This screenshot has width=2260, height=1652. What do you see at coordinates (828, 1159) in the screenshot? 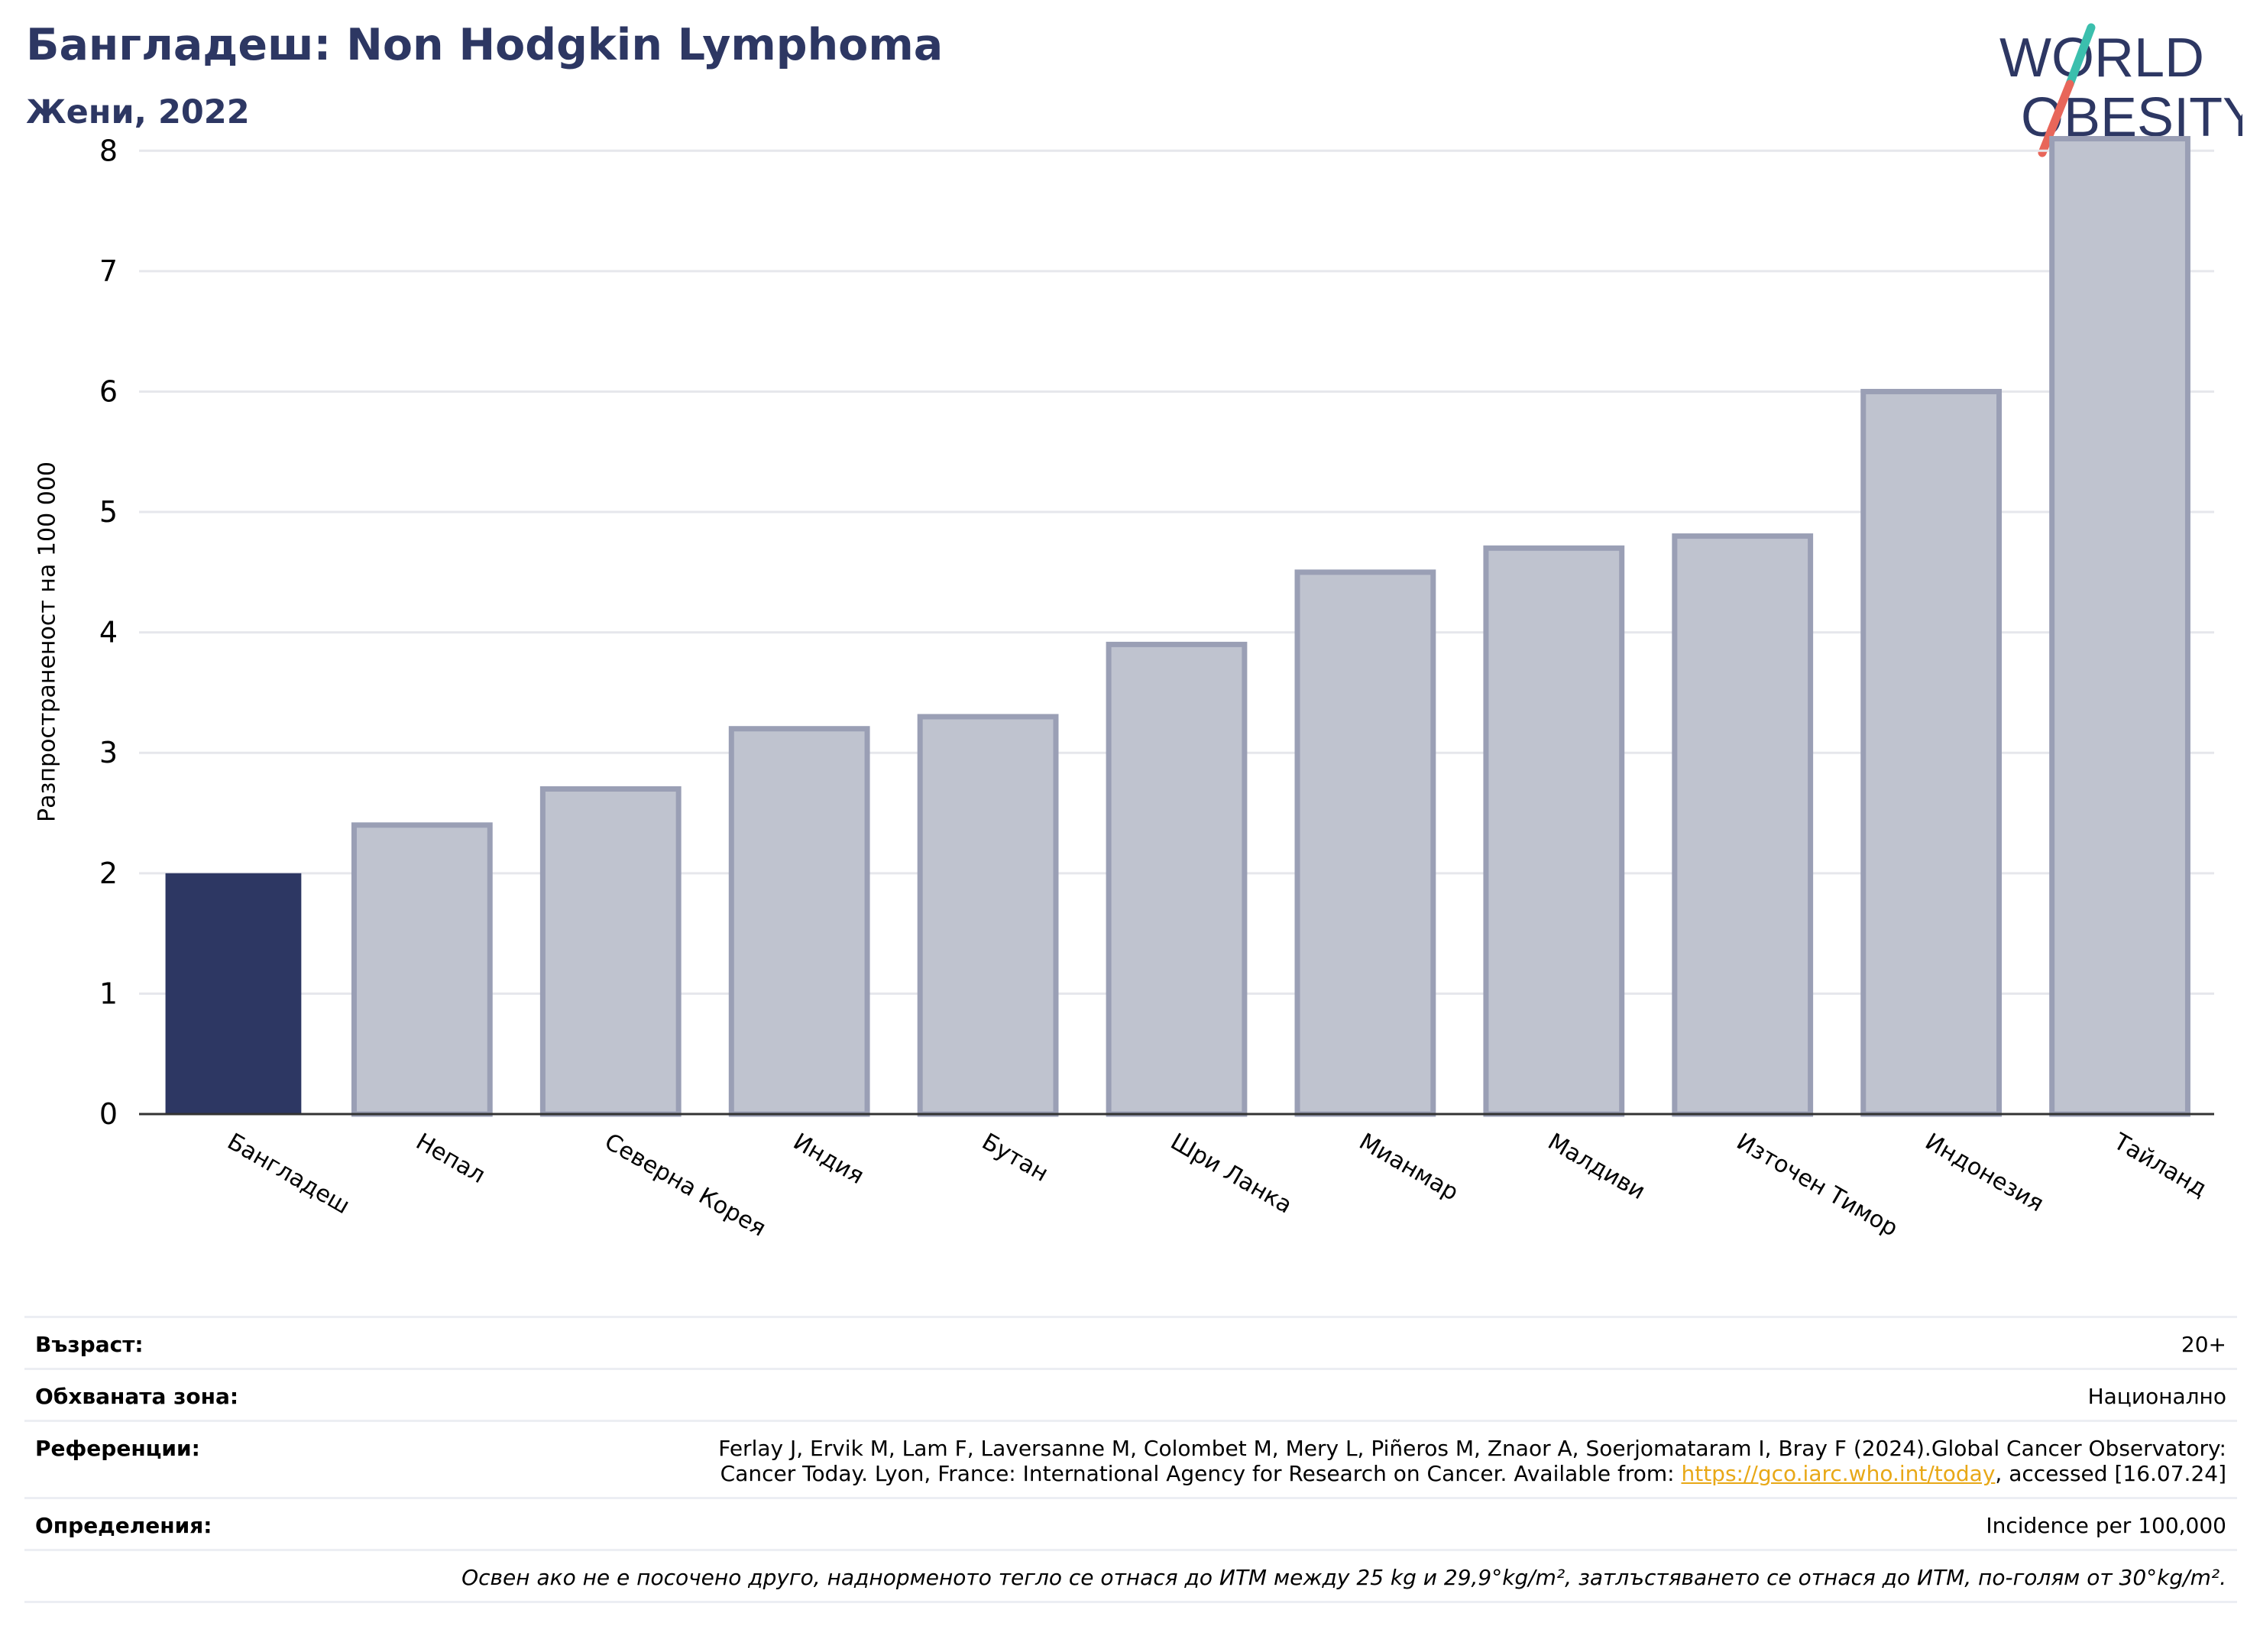
I see `x-tick-label: Индия` at bounding box center [828, 1159].